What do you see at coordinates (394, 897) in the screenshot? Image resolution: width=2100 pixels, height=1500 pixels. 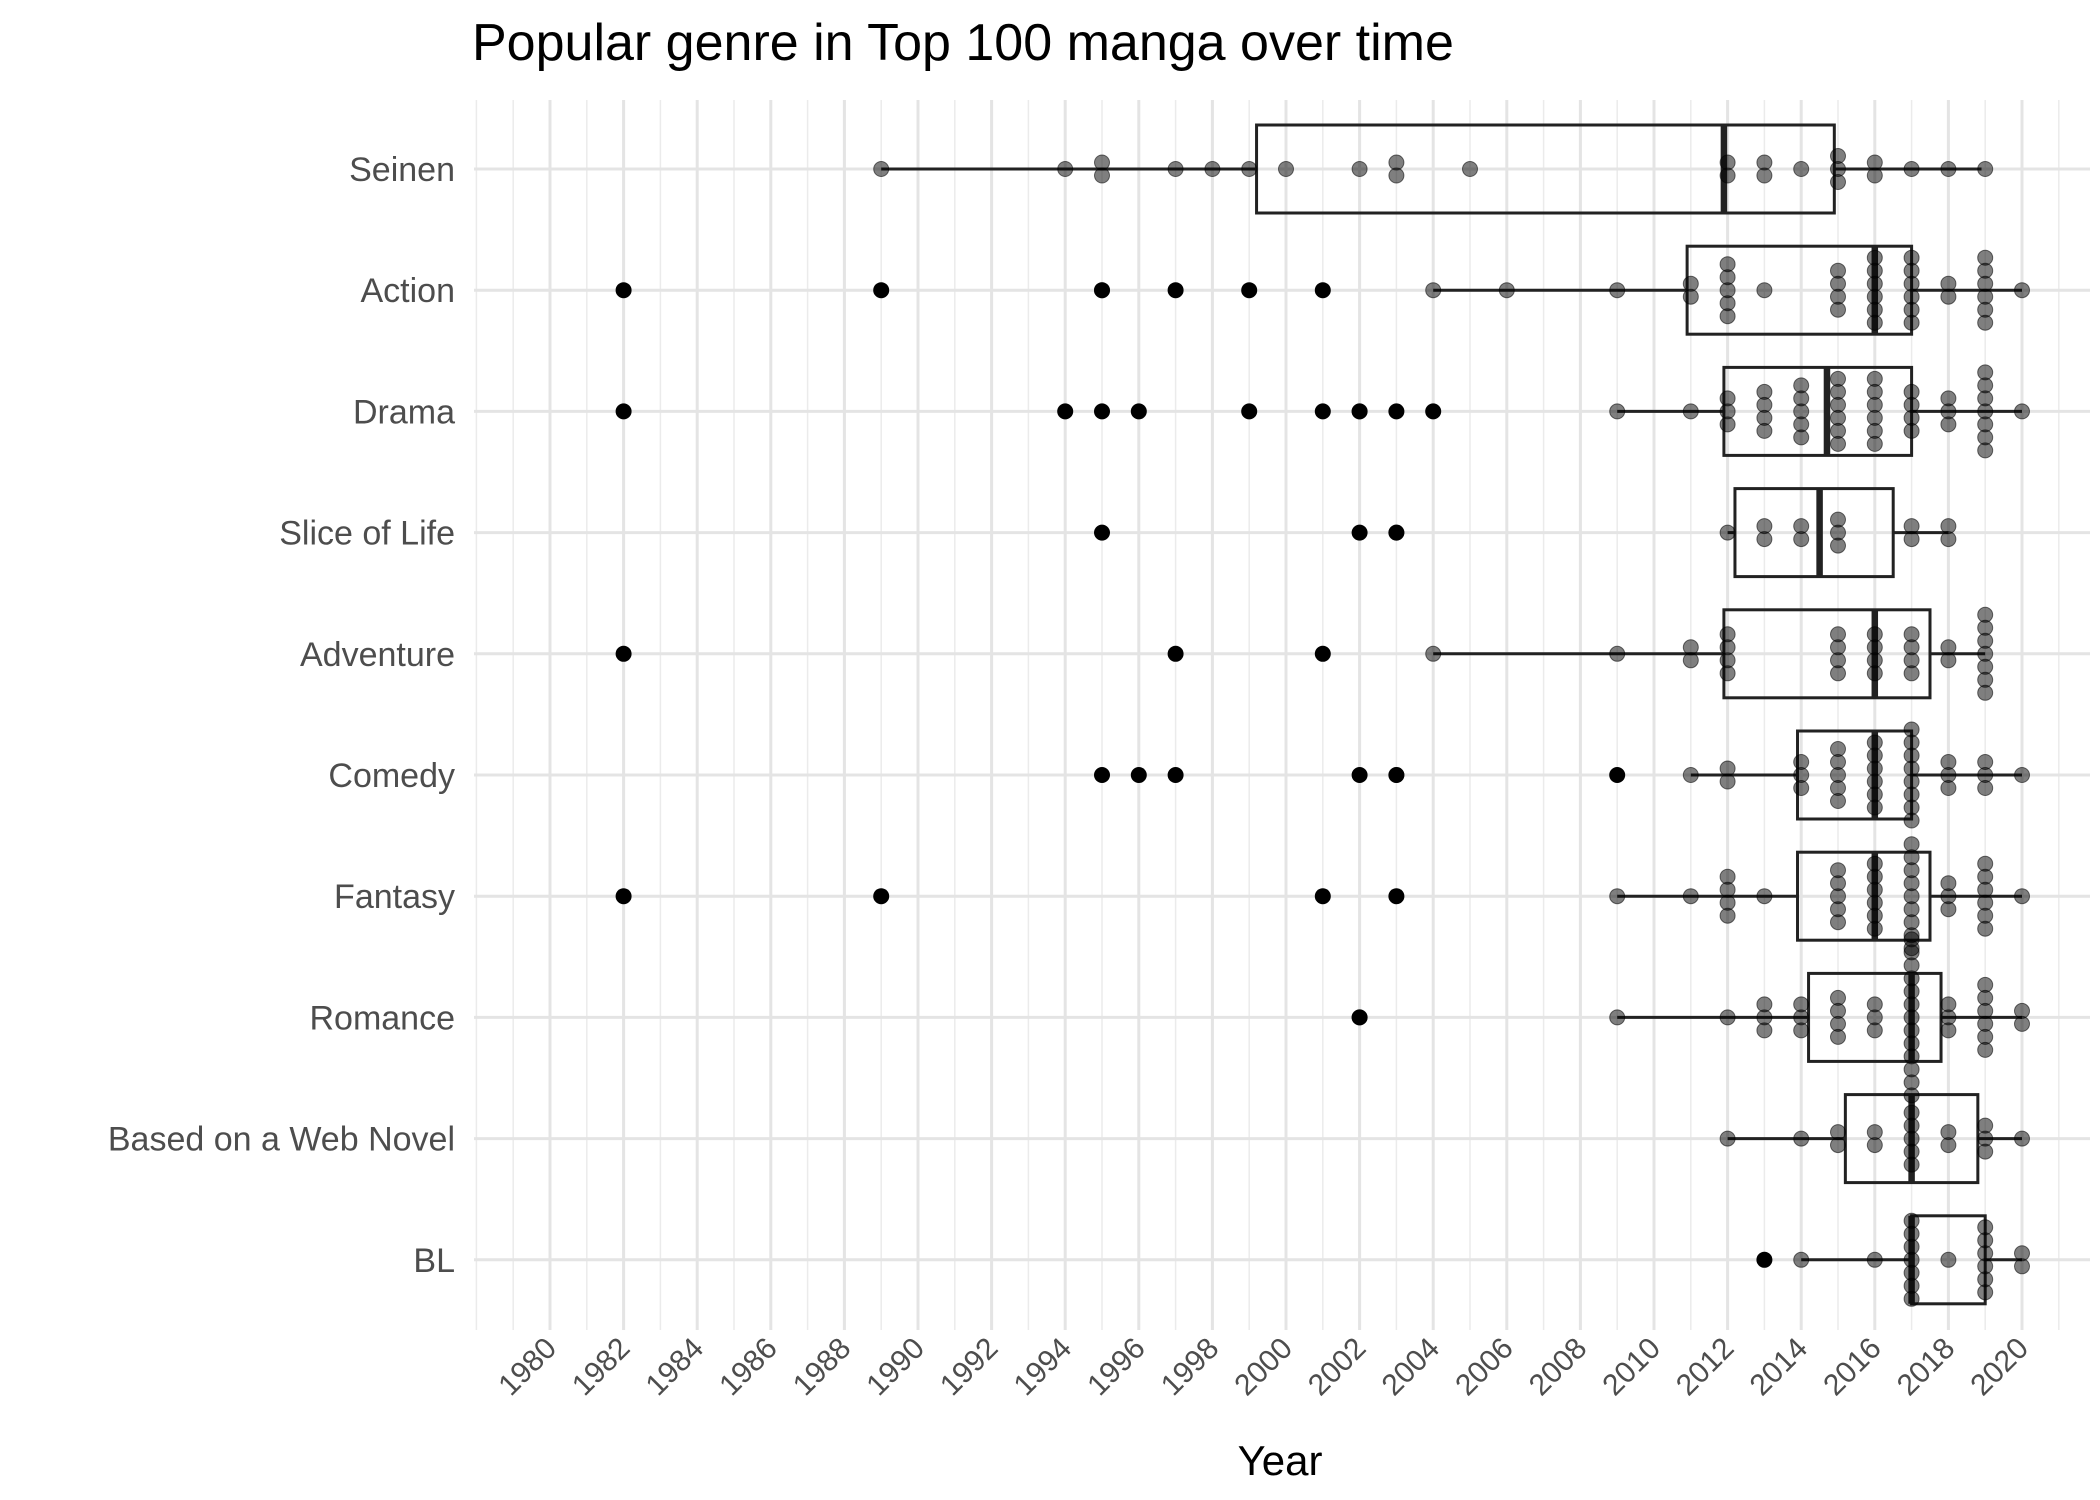 I see `y-tick-label: Fantasy` at bounding box center [394, 897].